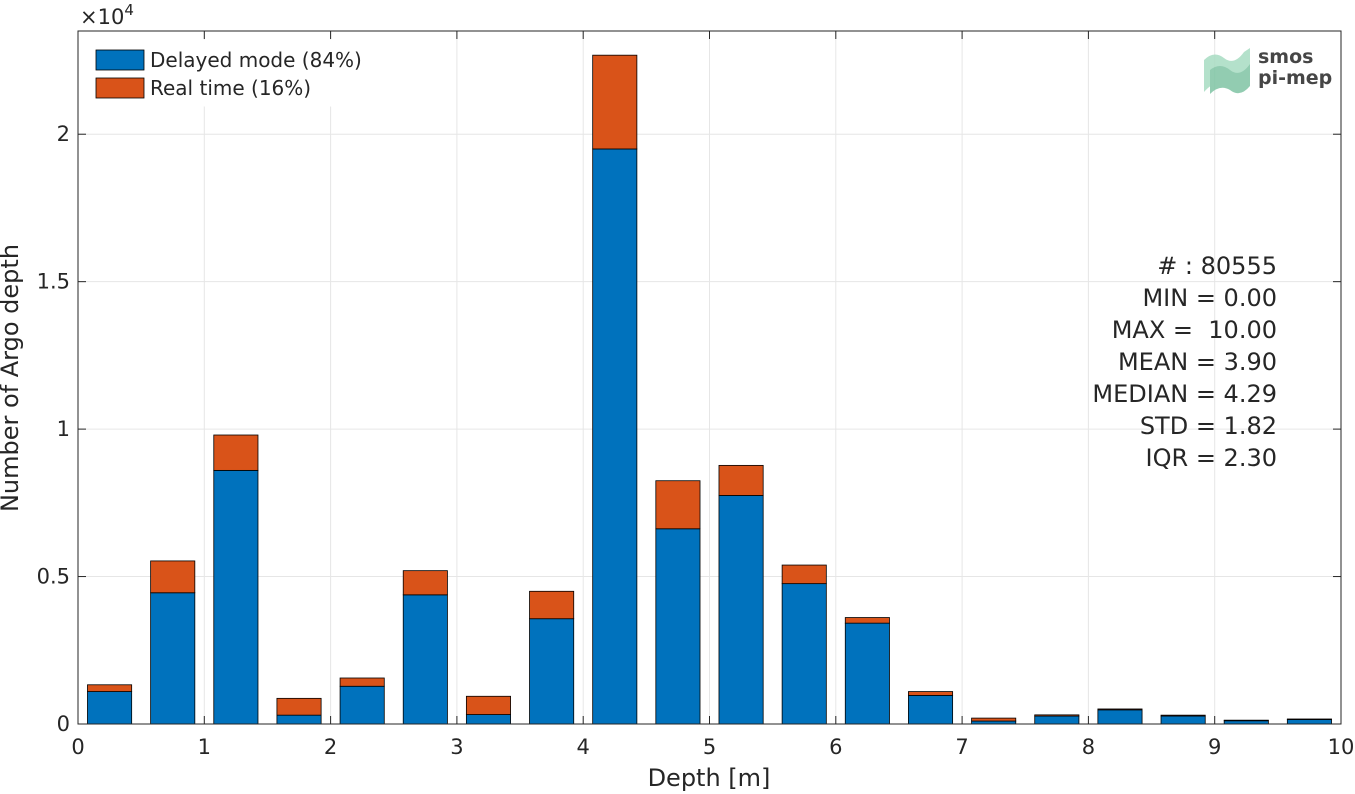 This screenshot has height=794, width=1355. What do you see at coordinates (77, 747) in the screenshot?
I see `x-tick-label: 0` at bounding box center [77, 747].